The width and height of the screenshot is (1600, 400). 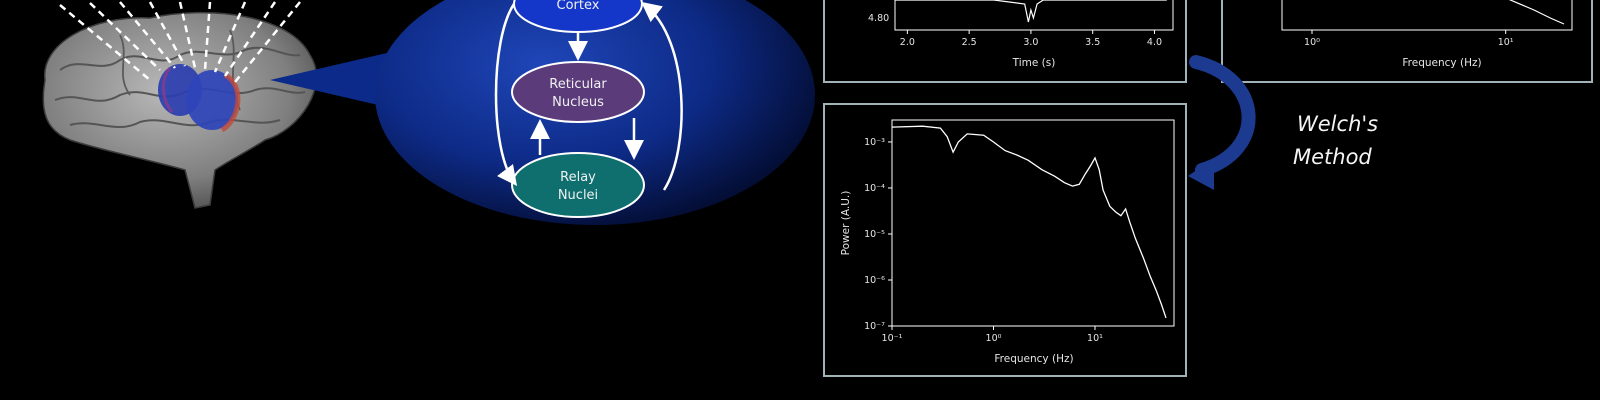 I want to click on power-spectrum-ytick-label: 10⁻⁵, so click(x=874, y=234).